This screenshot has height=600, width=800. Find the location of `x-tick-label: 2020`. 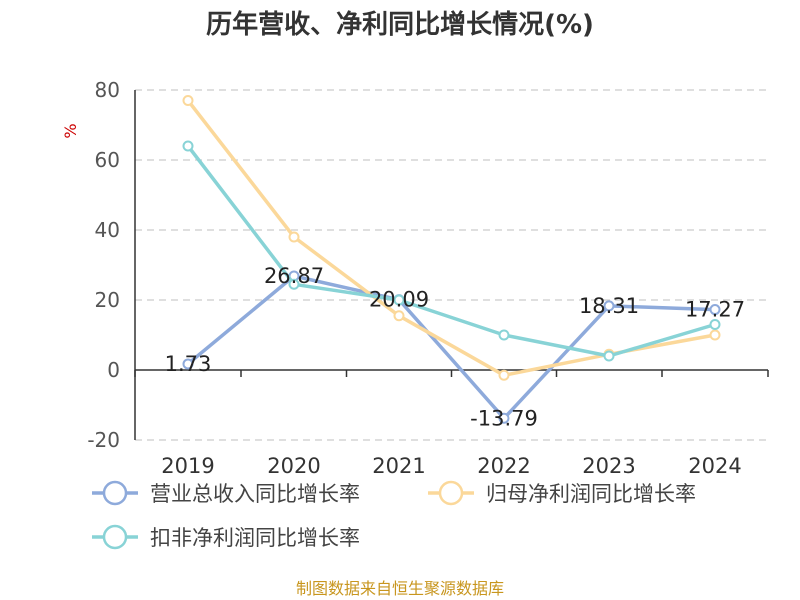

x-tick-label: 2020 is located at coordinates (293, 466).